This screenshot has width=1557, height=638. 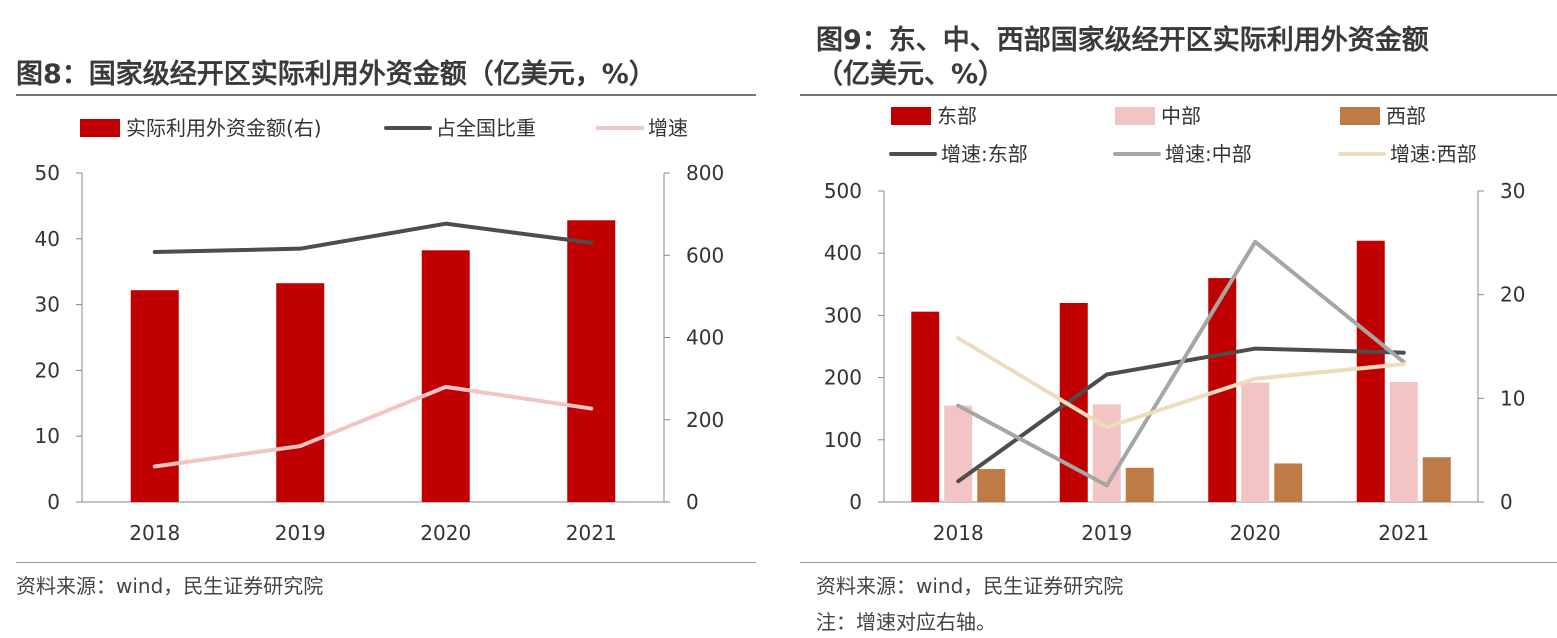 What do you see at coordinates (47, 370) in the screenshot?
I see `left-tick-label-20: 20` at bounding box center [47, 370].